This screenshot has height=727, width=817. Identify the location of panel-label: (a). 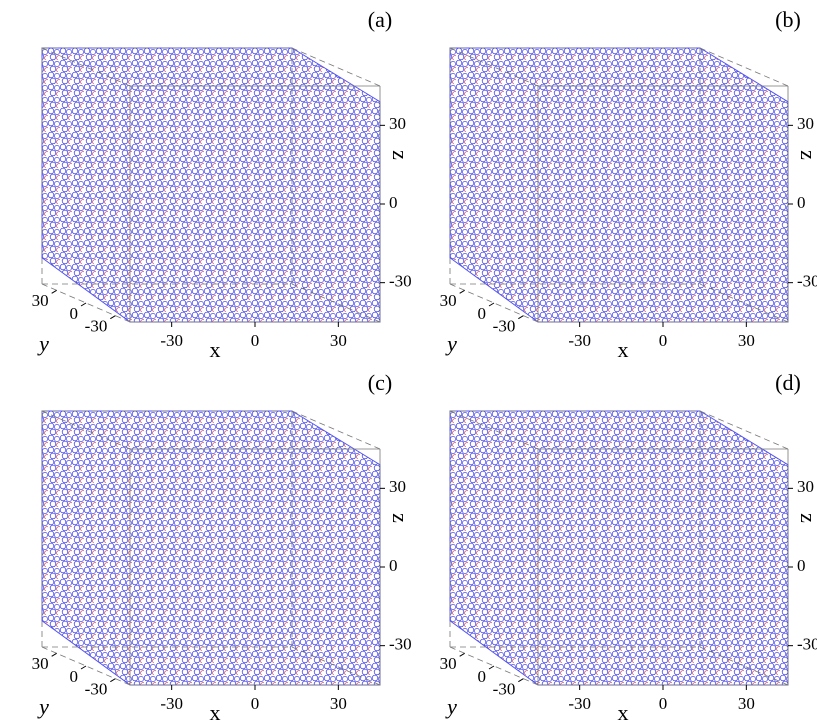
(380, 19).